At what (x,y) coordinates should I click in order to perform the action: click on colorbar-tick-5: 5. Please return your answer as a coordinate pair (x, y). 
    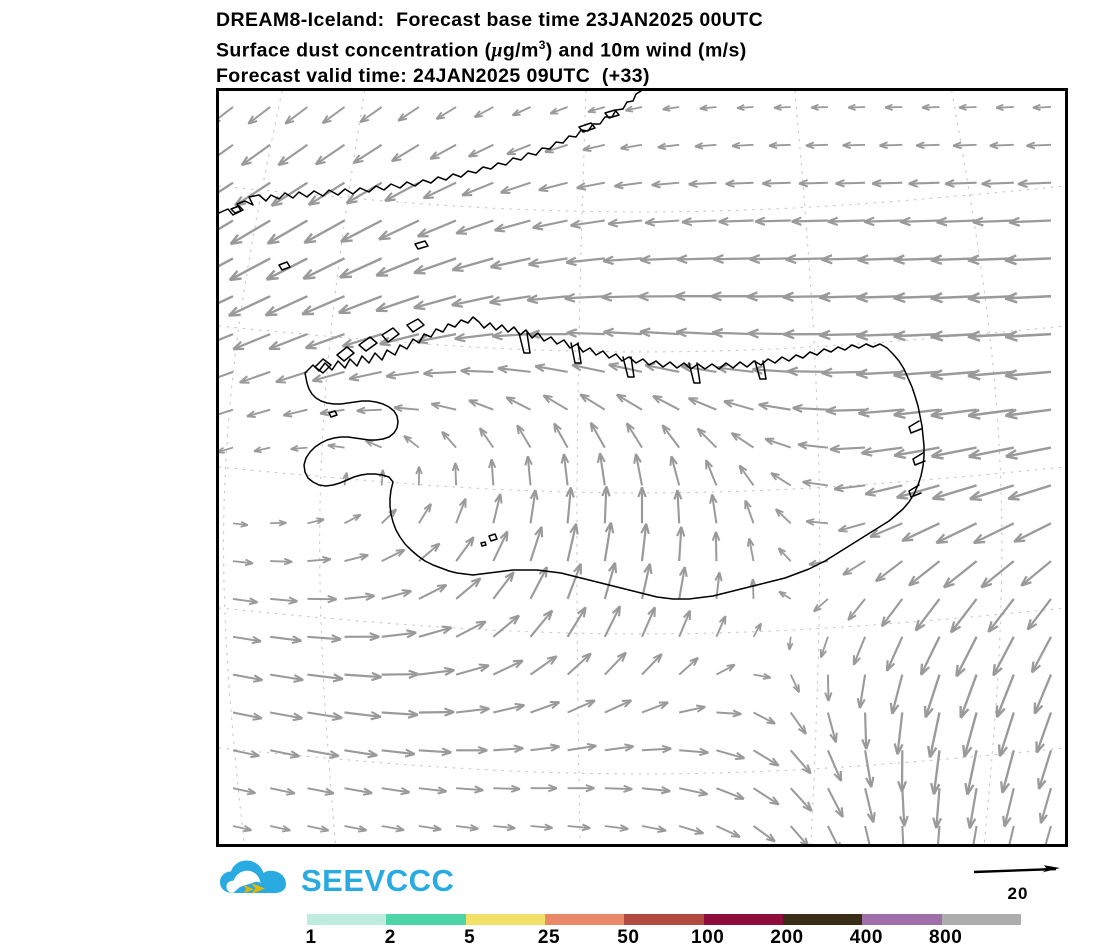
    Looking at the image, I should click on (470, 937).